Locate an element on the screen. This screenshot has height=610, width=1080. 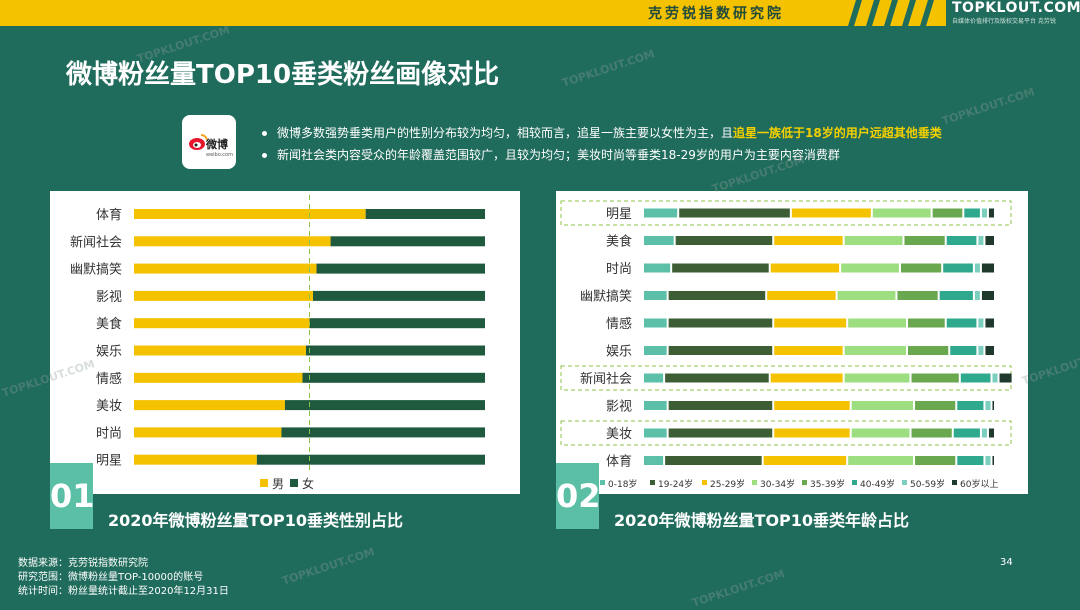
topklout-logo: TOPKLOUT.COM 自媒体价值排行及版权交易平台 克劳锐 is located at coordinates (1013, 13).